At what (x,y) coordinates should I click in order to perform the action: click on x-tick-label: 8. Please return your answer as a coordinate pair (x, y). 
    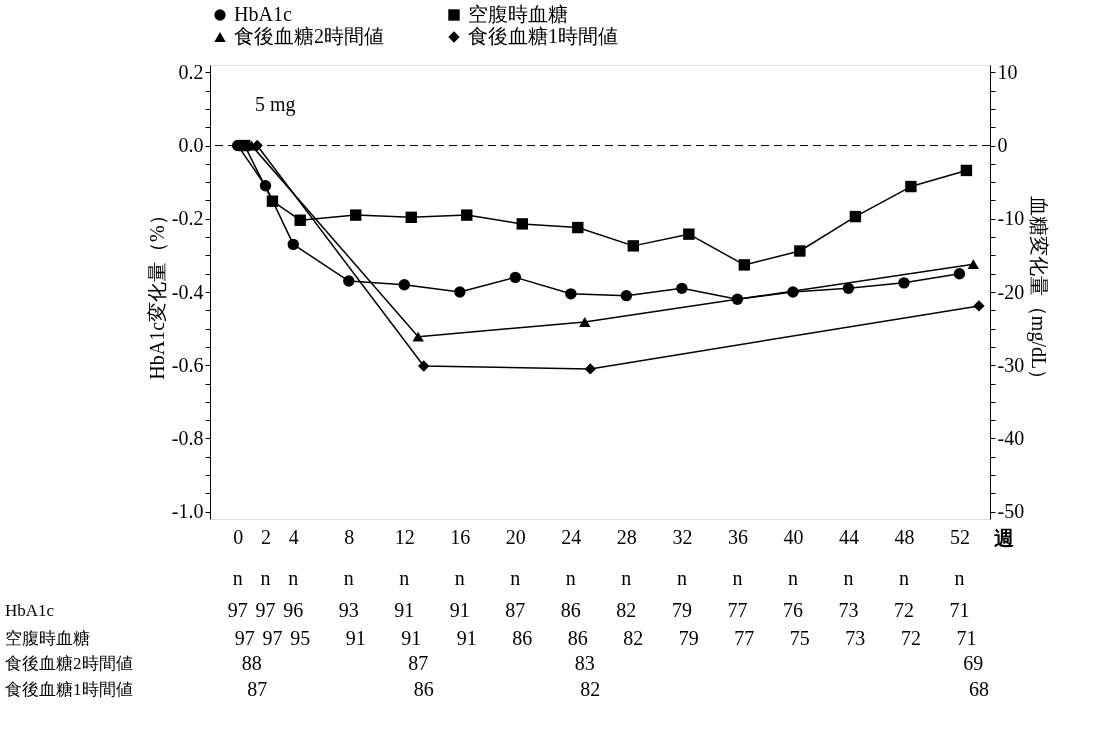
    Looking at the image, I should click on (349, 536).